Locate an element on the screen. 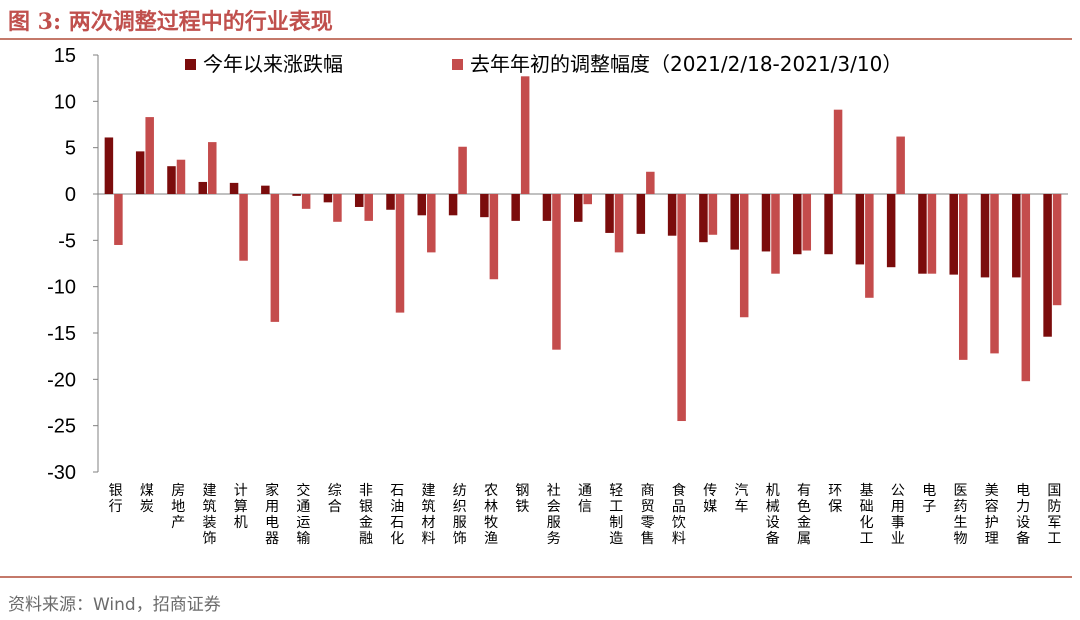  y-tick-label: -5 is located at coordinates (67, 241).